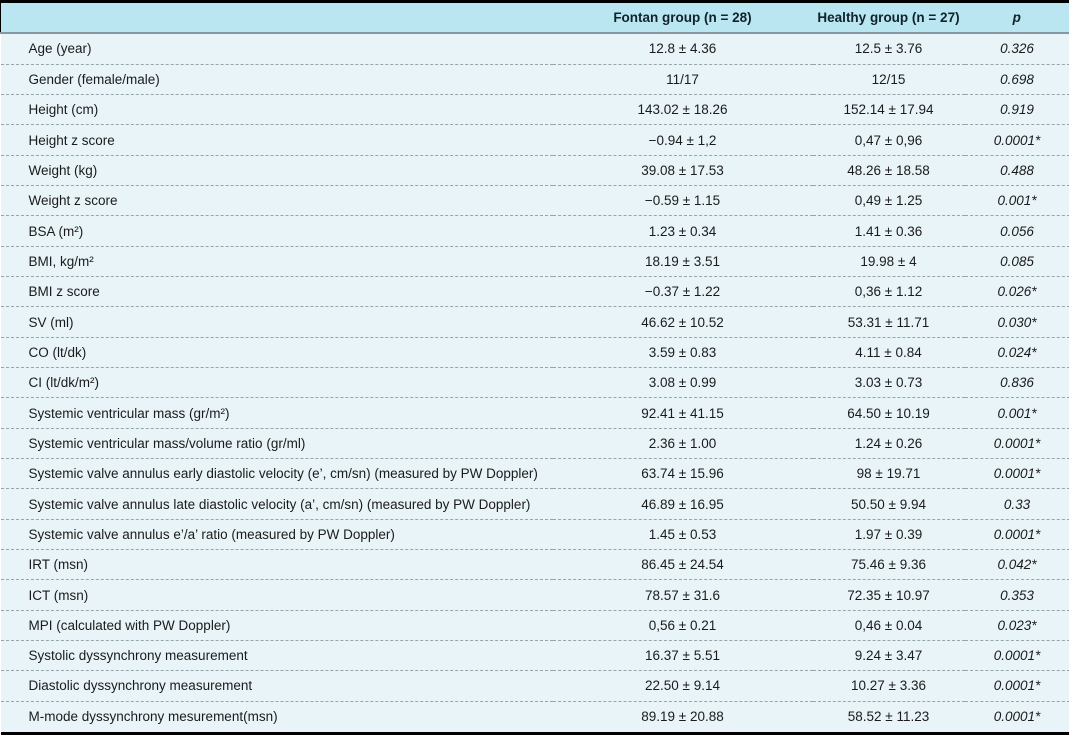 The height and width of the screenshot is (735, 1069). I want to click on fontan-group-value: 16.37 ± 5.51, so click(682, 656).